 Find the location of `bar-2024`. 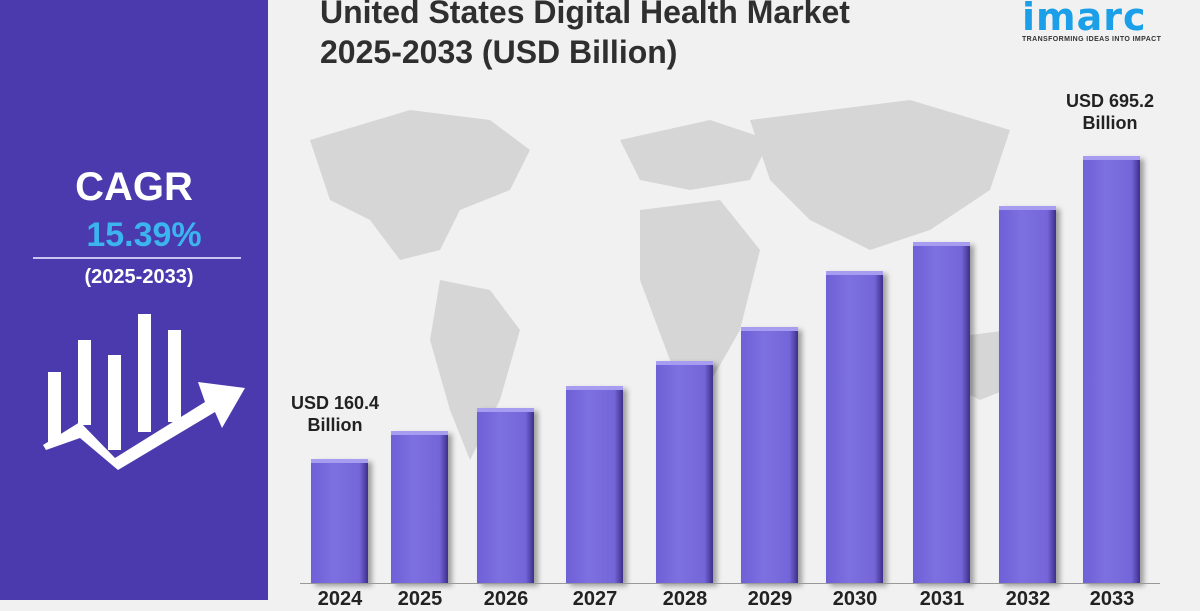

bar-2024 is located at coordinates (339, 521).